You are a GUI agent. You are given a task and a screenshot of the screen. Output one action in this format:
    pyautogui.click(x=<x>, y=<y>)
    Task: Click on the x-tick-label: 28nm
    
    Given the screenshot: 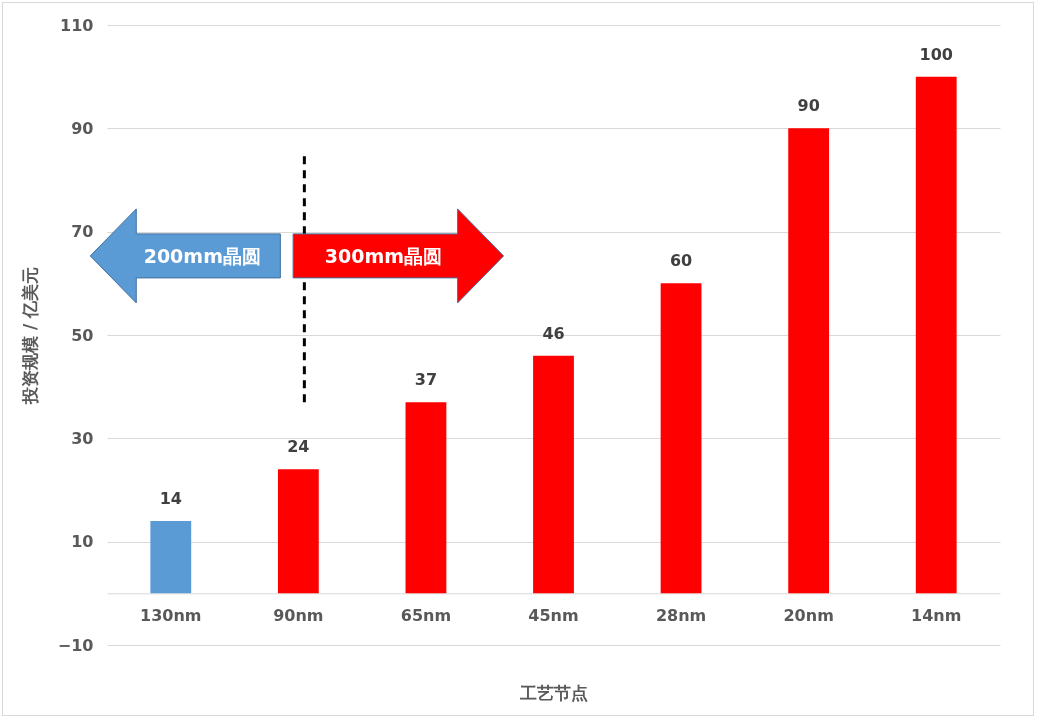 What is the action you would take?
    pyautogui.click(x=681, y=615)
    